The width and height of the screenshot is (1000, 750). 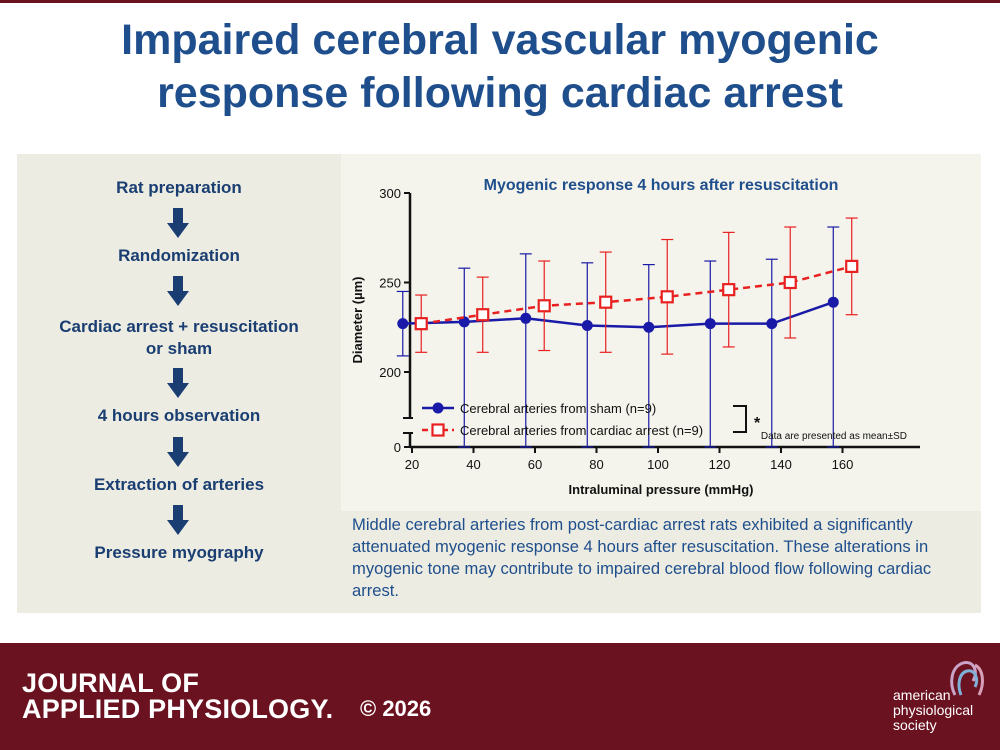 I want to click on x-tick-label: 140, so click(x=781, y=464).